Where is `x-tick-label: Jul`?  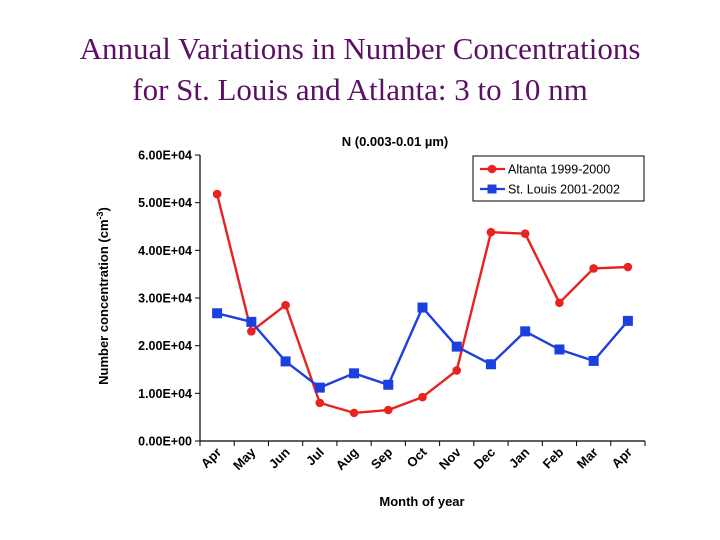 x-tick-label: Jul is located at coordinates (315, 457).